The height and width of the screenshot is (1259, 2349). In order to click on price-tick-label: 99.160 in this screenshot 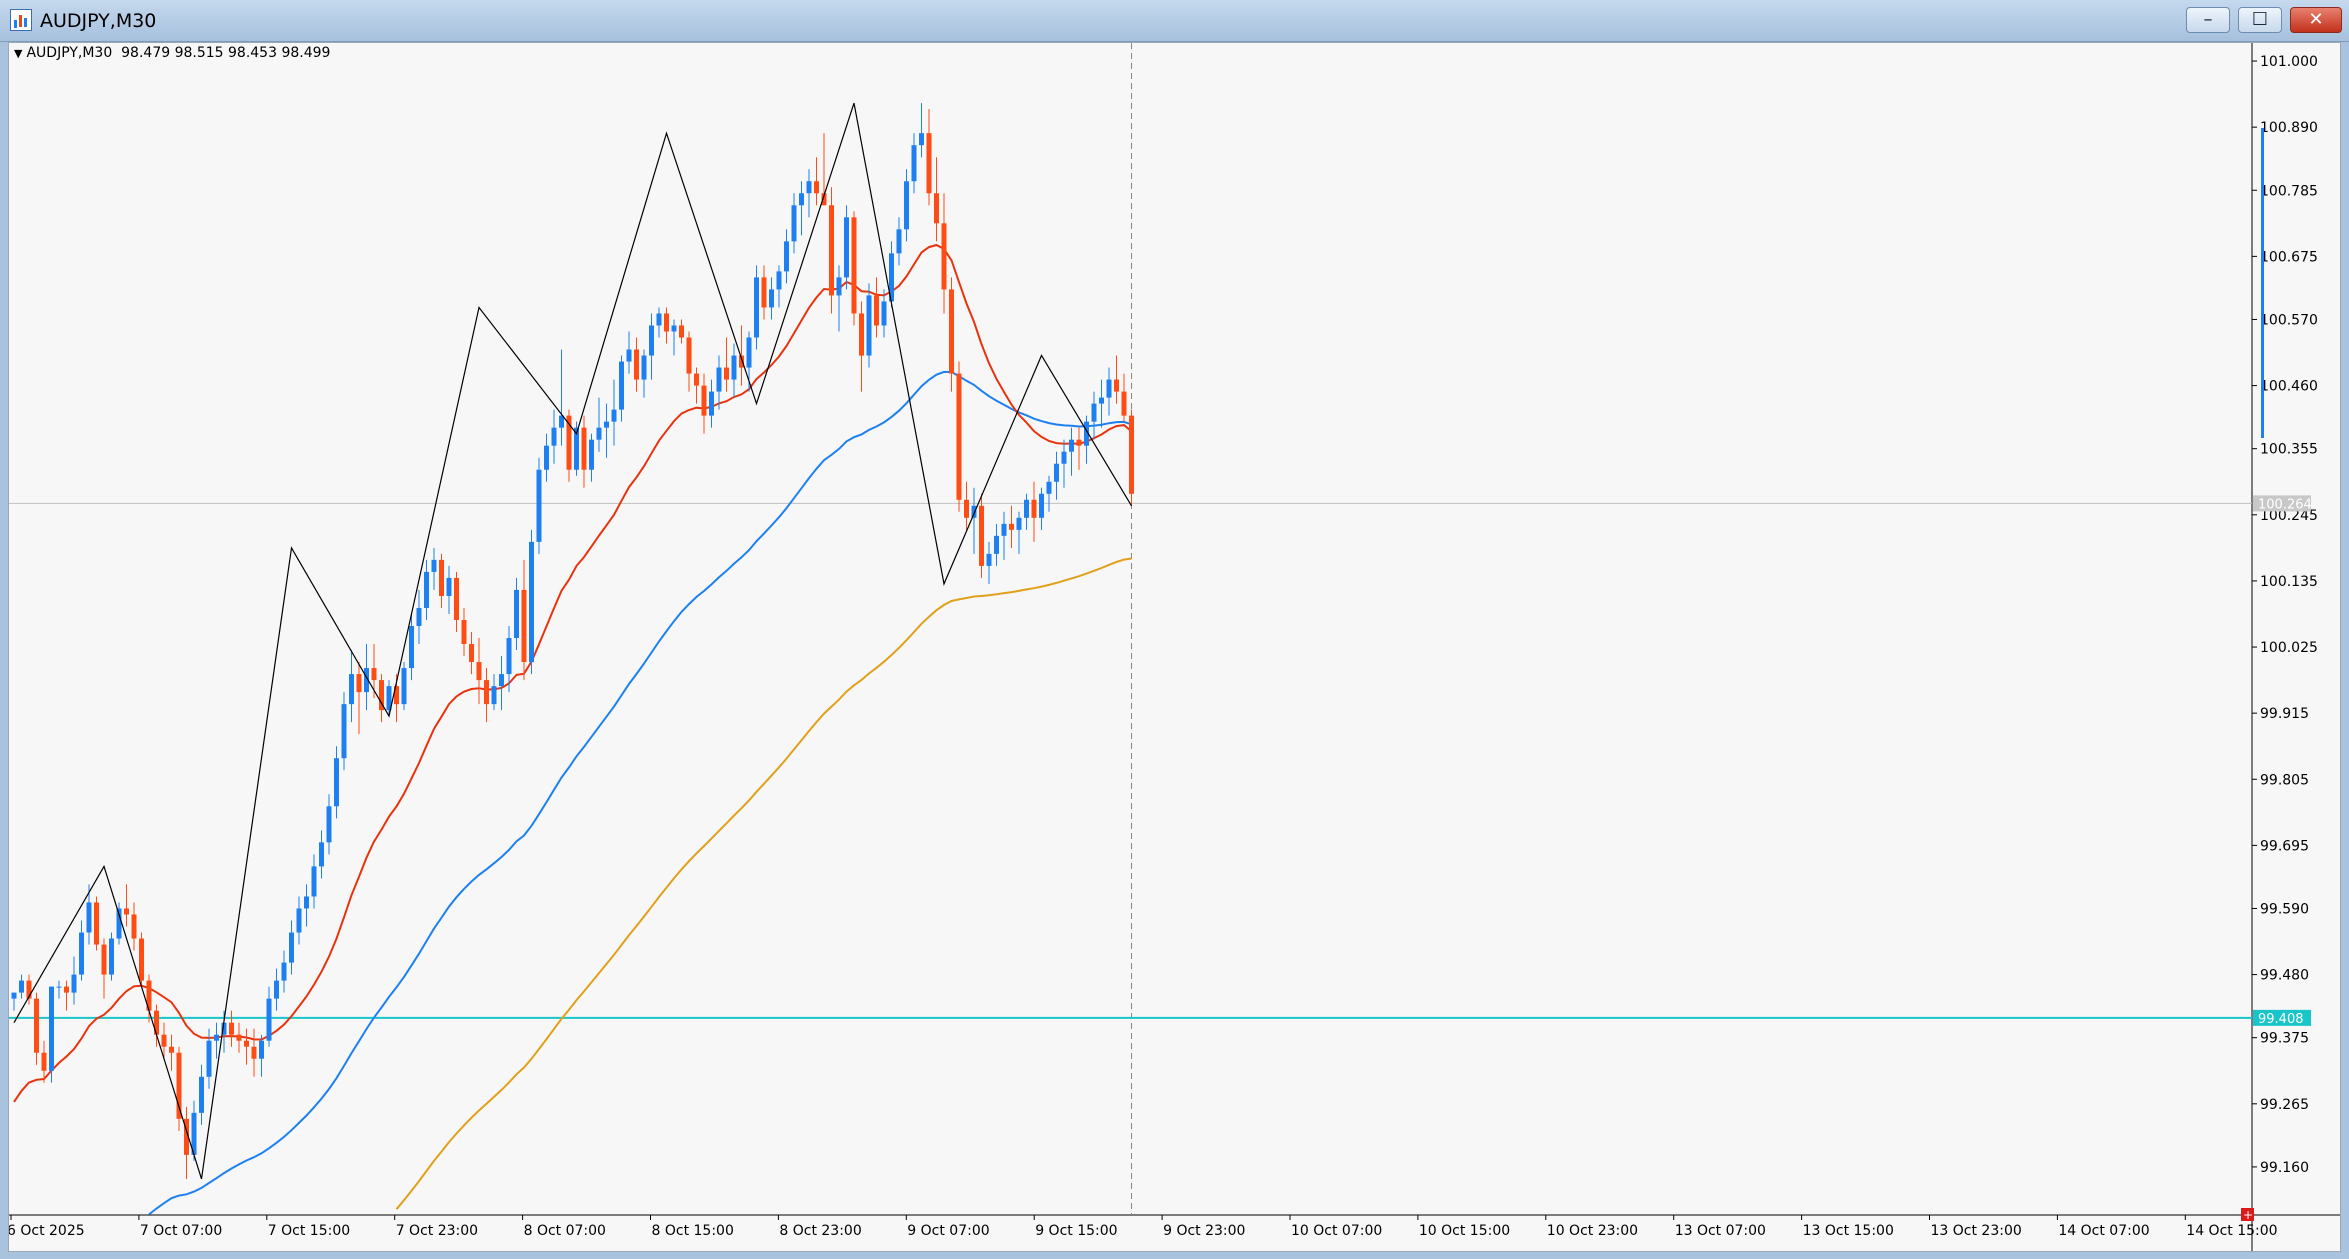, I will do `click(2284, 1168)`.